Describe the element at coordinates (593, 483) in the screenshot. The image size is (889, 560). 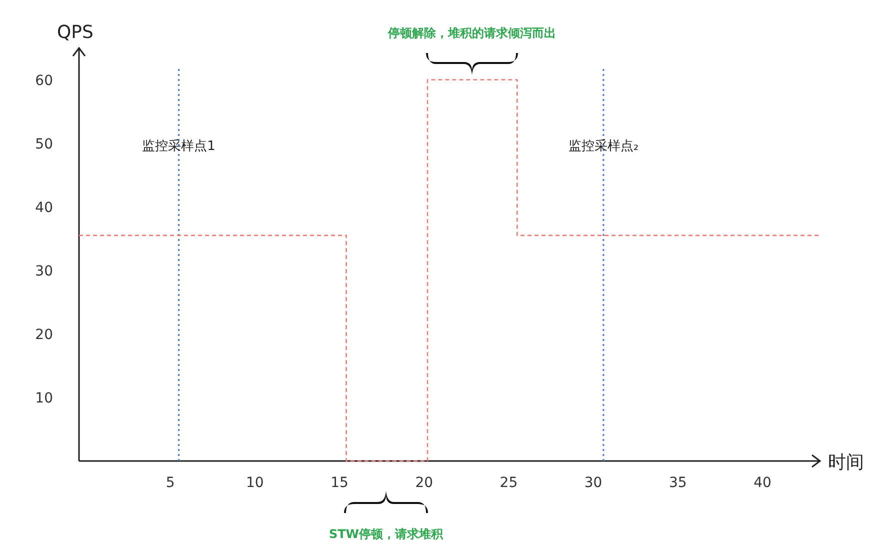
I see `x-tick-label: 30` at that location.